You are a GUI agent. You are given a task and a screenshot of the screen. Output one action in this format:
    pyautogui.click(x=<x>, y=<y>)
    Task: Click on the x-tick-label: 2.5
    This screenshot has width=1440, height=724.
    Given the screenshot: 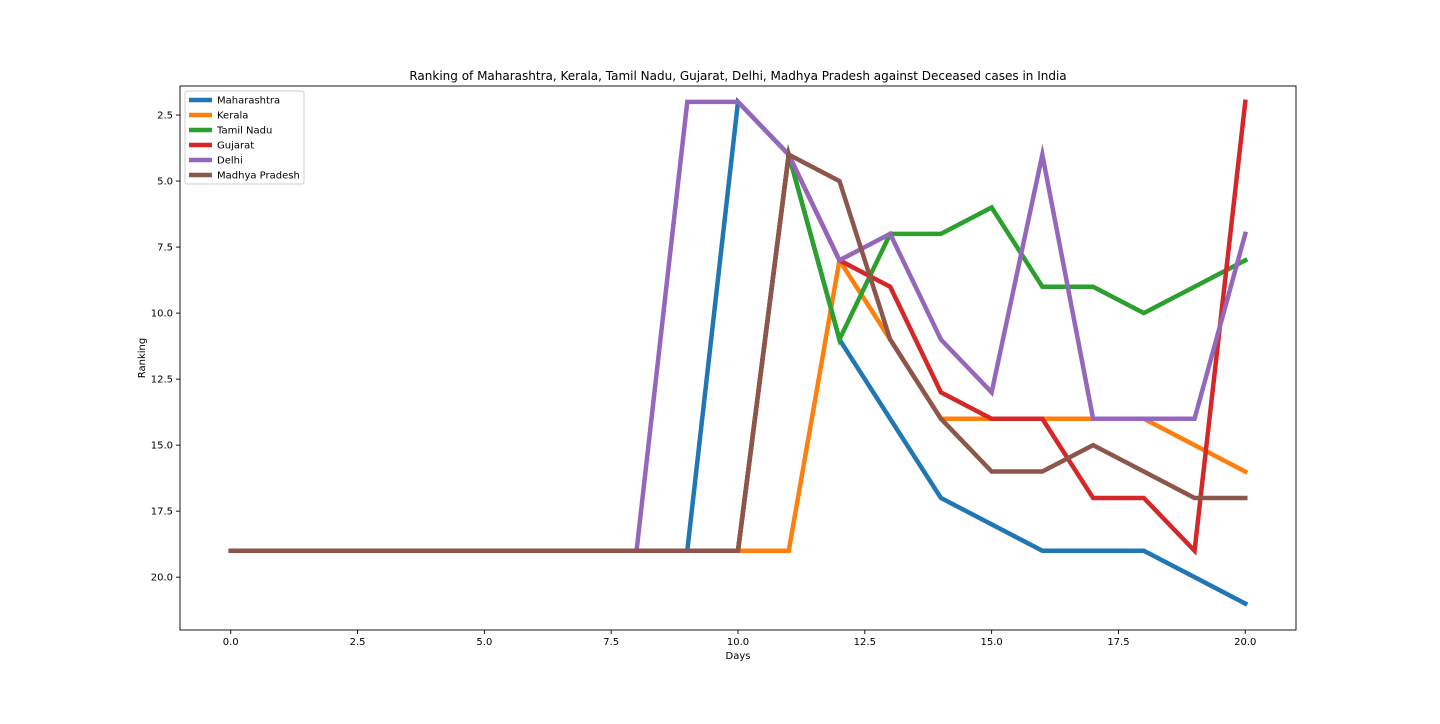 What is the action you would take?
    pyautogui.click(x=358, y=642)
    